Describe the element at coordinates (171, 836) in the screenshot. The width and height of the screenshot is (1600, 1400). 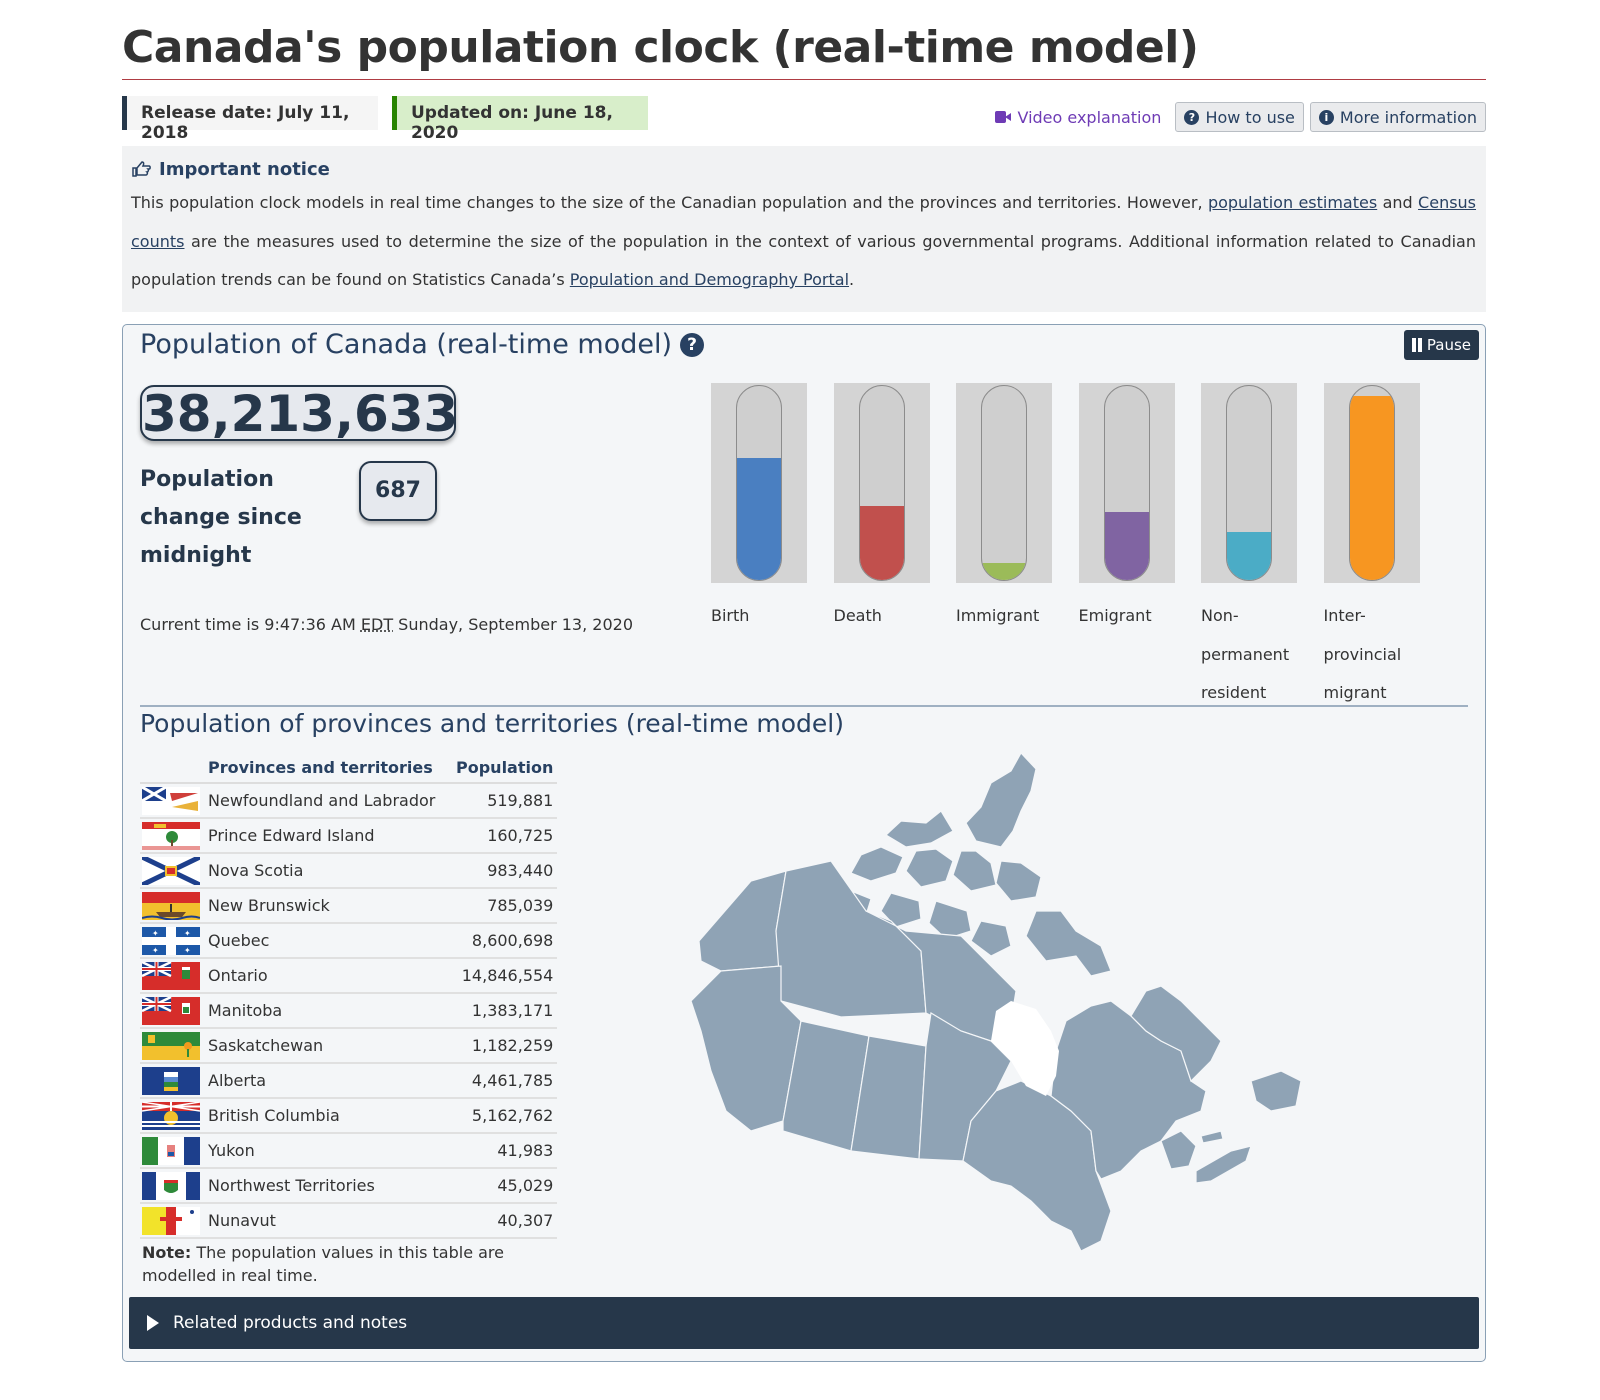
I see `pe-flag-icon` at that location.